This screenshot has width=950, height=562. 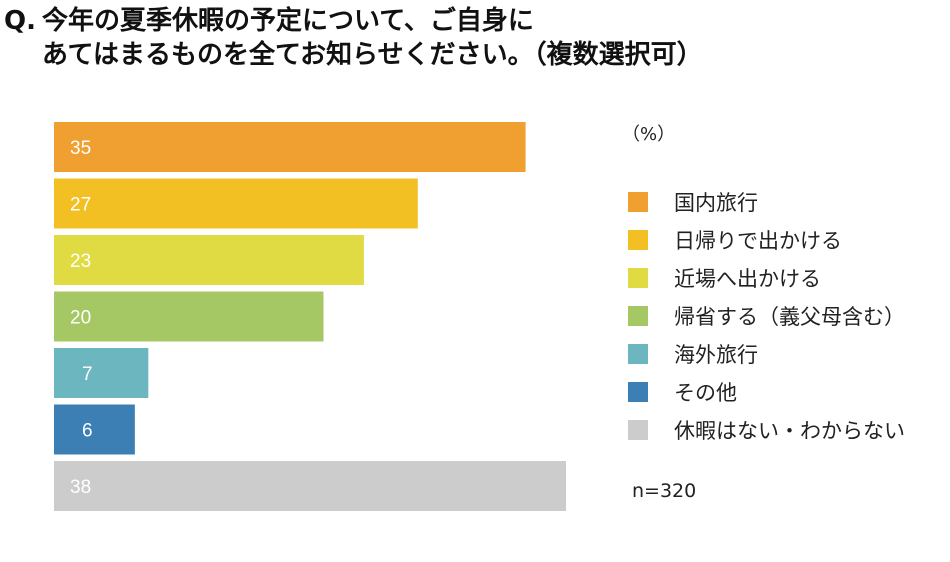 I want to click on legend-label-7: 休暇はない・わからない, so click(x=789, y=431).